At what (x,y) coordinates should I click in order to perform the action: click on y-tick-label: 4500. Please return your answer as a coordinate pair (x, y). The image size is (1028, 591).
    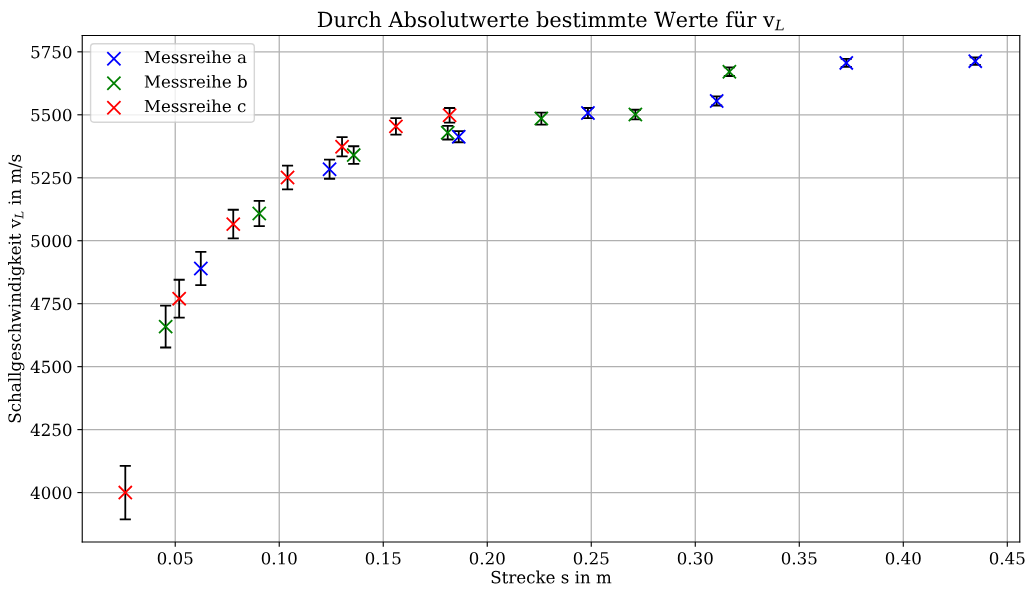
    Looking at the image, I should click on (51, 367).